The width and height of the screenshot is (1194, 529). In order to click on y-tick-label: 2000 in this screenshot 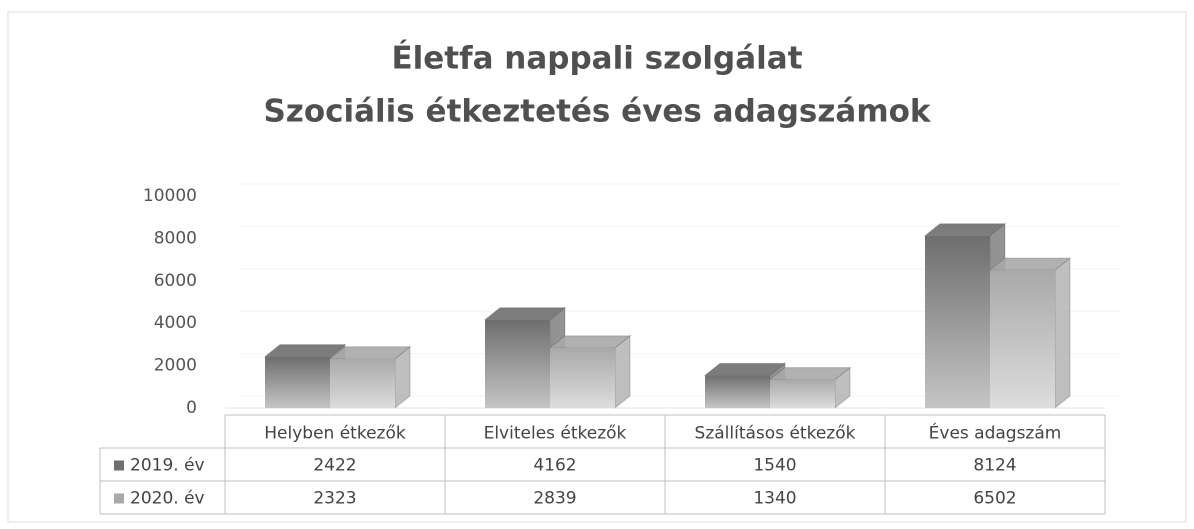, I will do `click(175, 366)`.